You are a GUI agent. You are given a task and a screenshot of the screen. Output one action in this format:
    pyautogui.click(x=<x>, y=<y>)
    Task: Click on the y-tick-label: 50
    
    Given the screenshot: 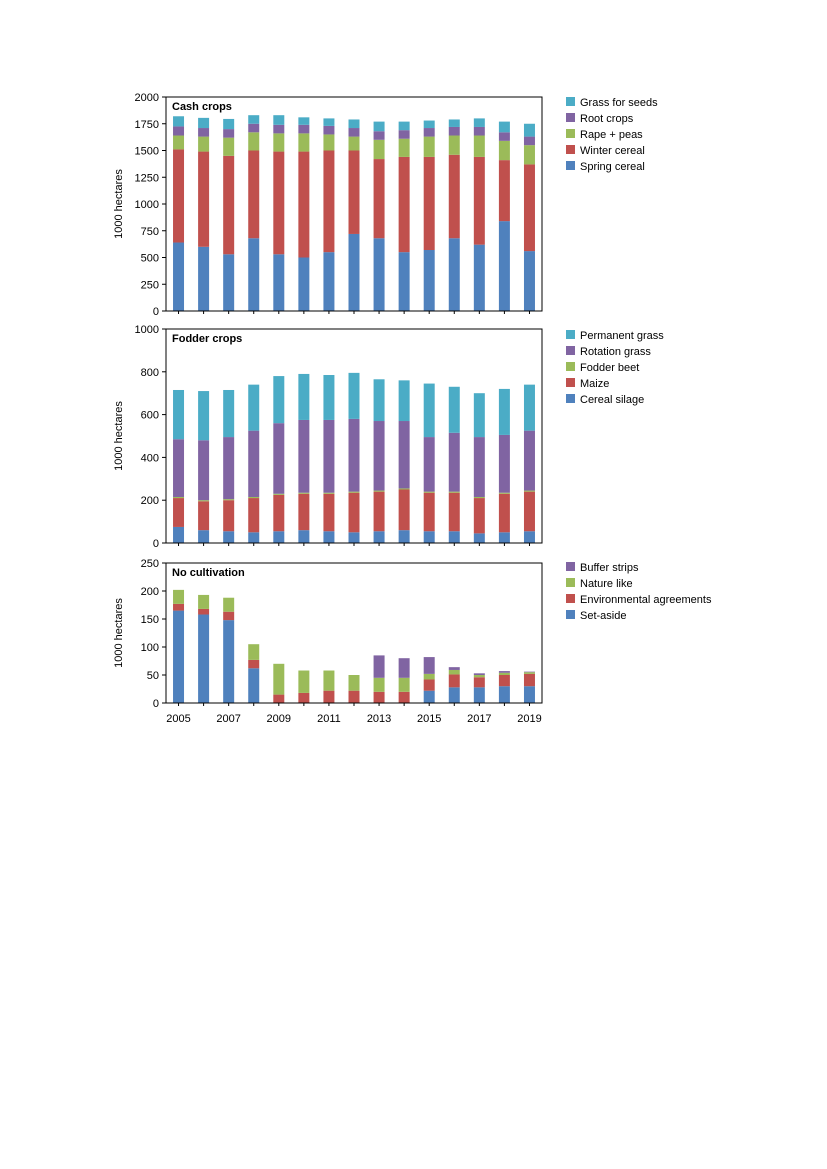 What is the action you would take?
    pyautogui.click(x=153, y=676)
    